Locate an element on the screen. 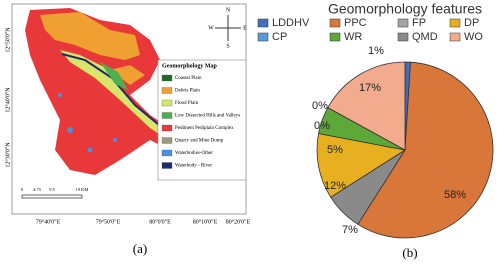 The height and width of the screenshot is (269, 500). legend-label: LDDHV is located at coordinates (291, 23).